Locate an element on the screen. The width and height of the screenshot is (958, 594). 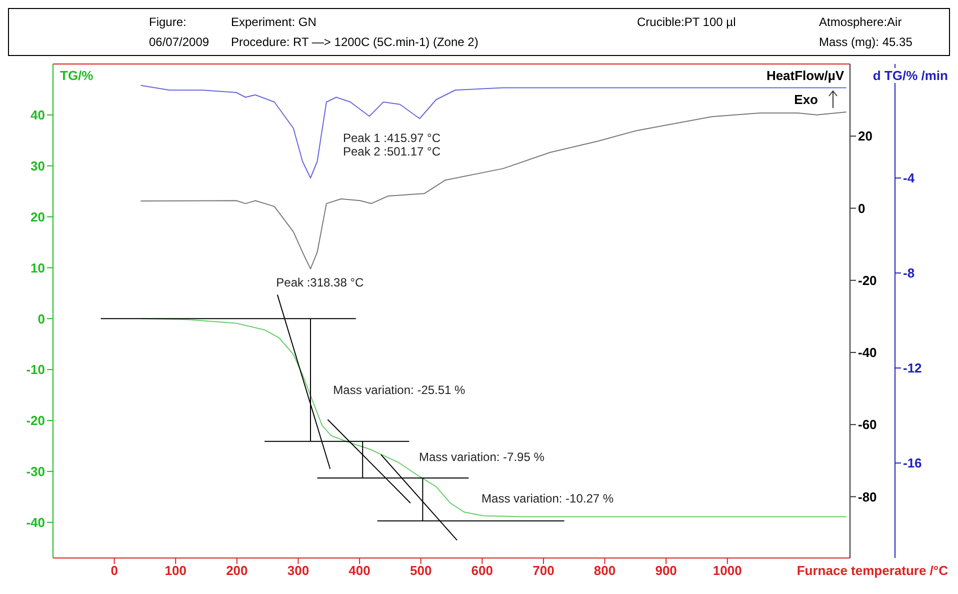
text: Crucible:PT 100 µl is located at coordinates (686, 22).